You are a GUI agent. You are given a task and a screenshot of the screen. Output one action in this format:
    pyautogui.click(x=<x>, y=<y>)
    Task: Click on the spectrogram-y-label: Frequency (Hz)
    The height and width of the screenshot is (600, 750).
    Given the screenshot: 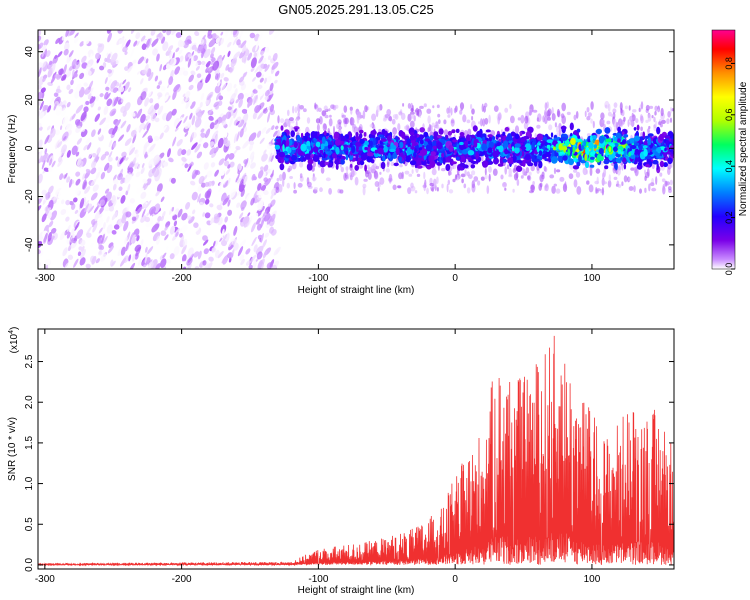 What is the action you would take?
    pyautogui.click(x=12, y=149)
    